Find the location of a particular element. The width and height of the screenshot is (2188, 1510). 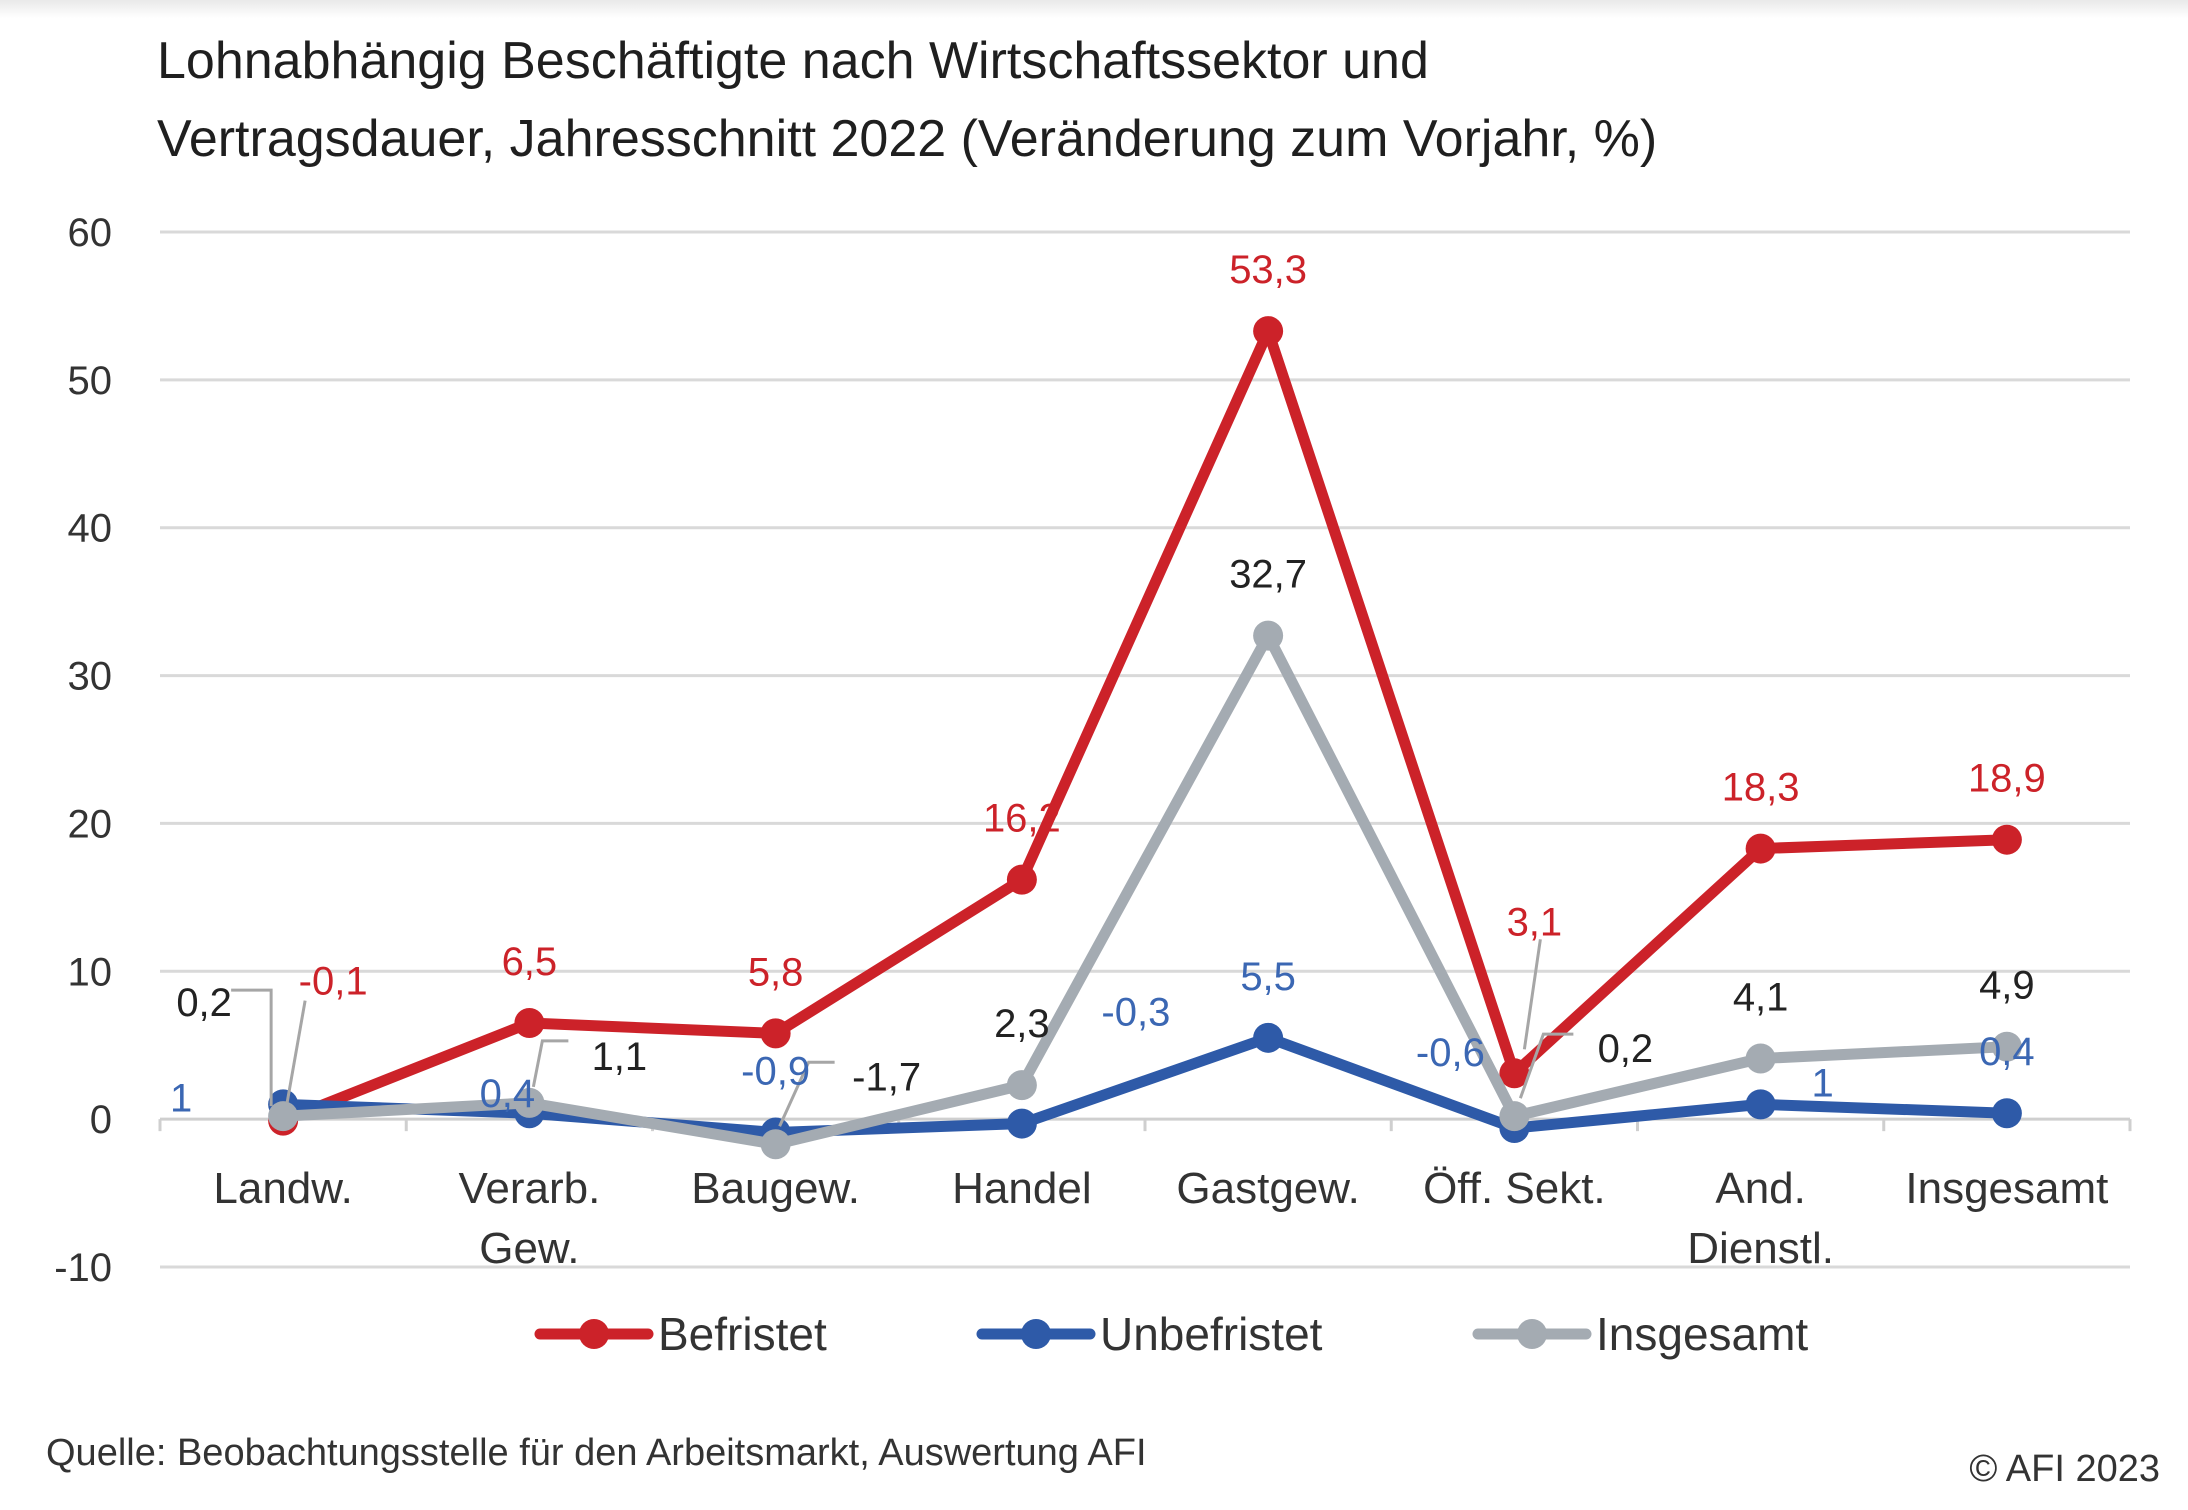

data-label-befristet: 18,9 is located at coordinates (2007, 779).